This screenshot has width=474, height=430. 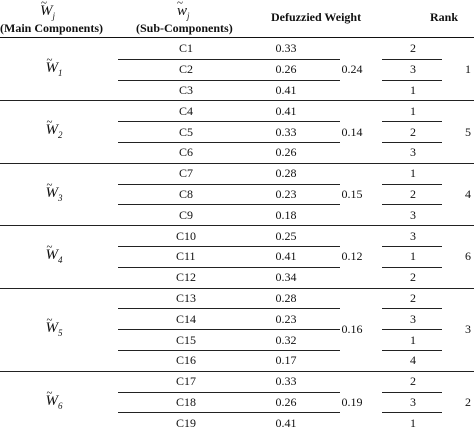 I want to click on main-rank-cell: 5, so click(x=468, y=131).